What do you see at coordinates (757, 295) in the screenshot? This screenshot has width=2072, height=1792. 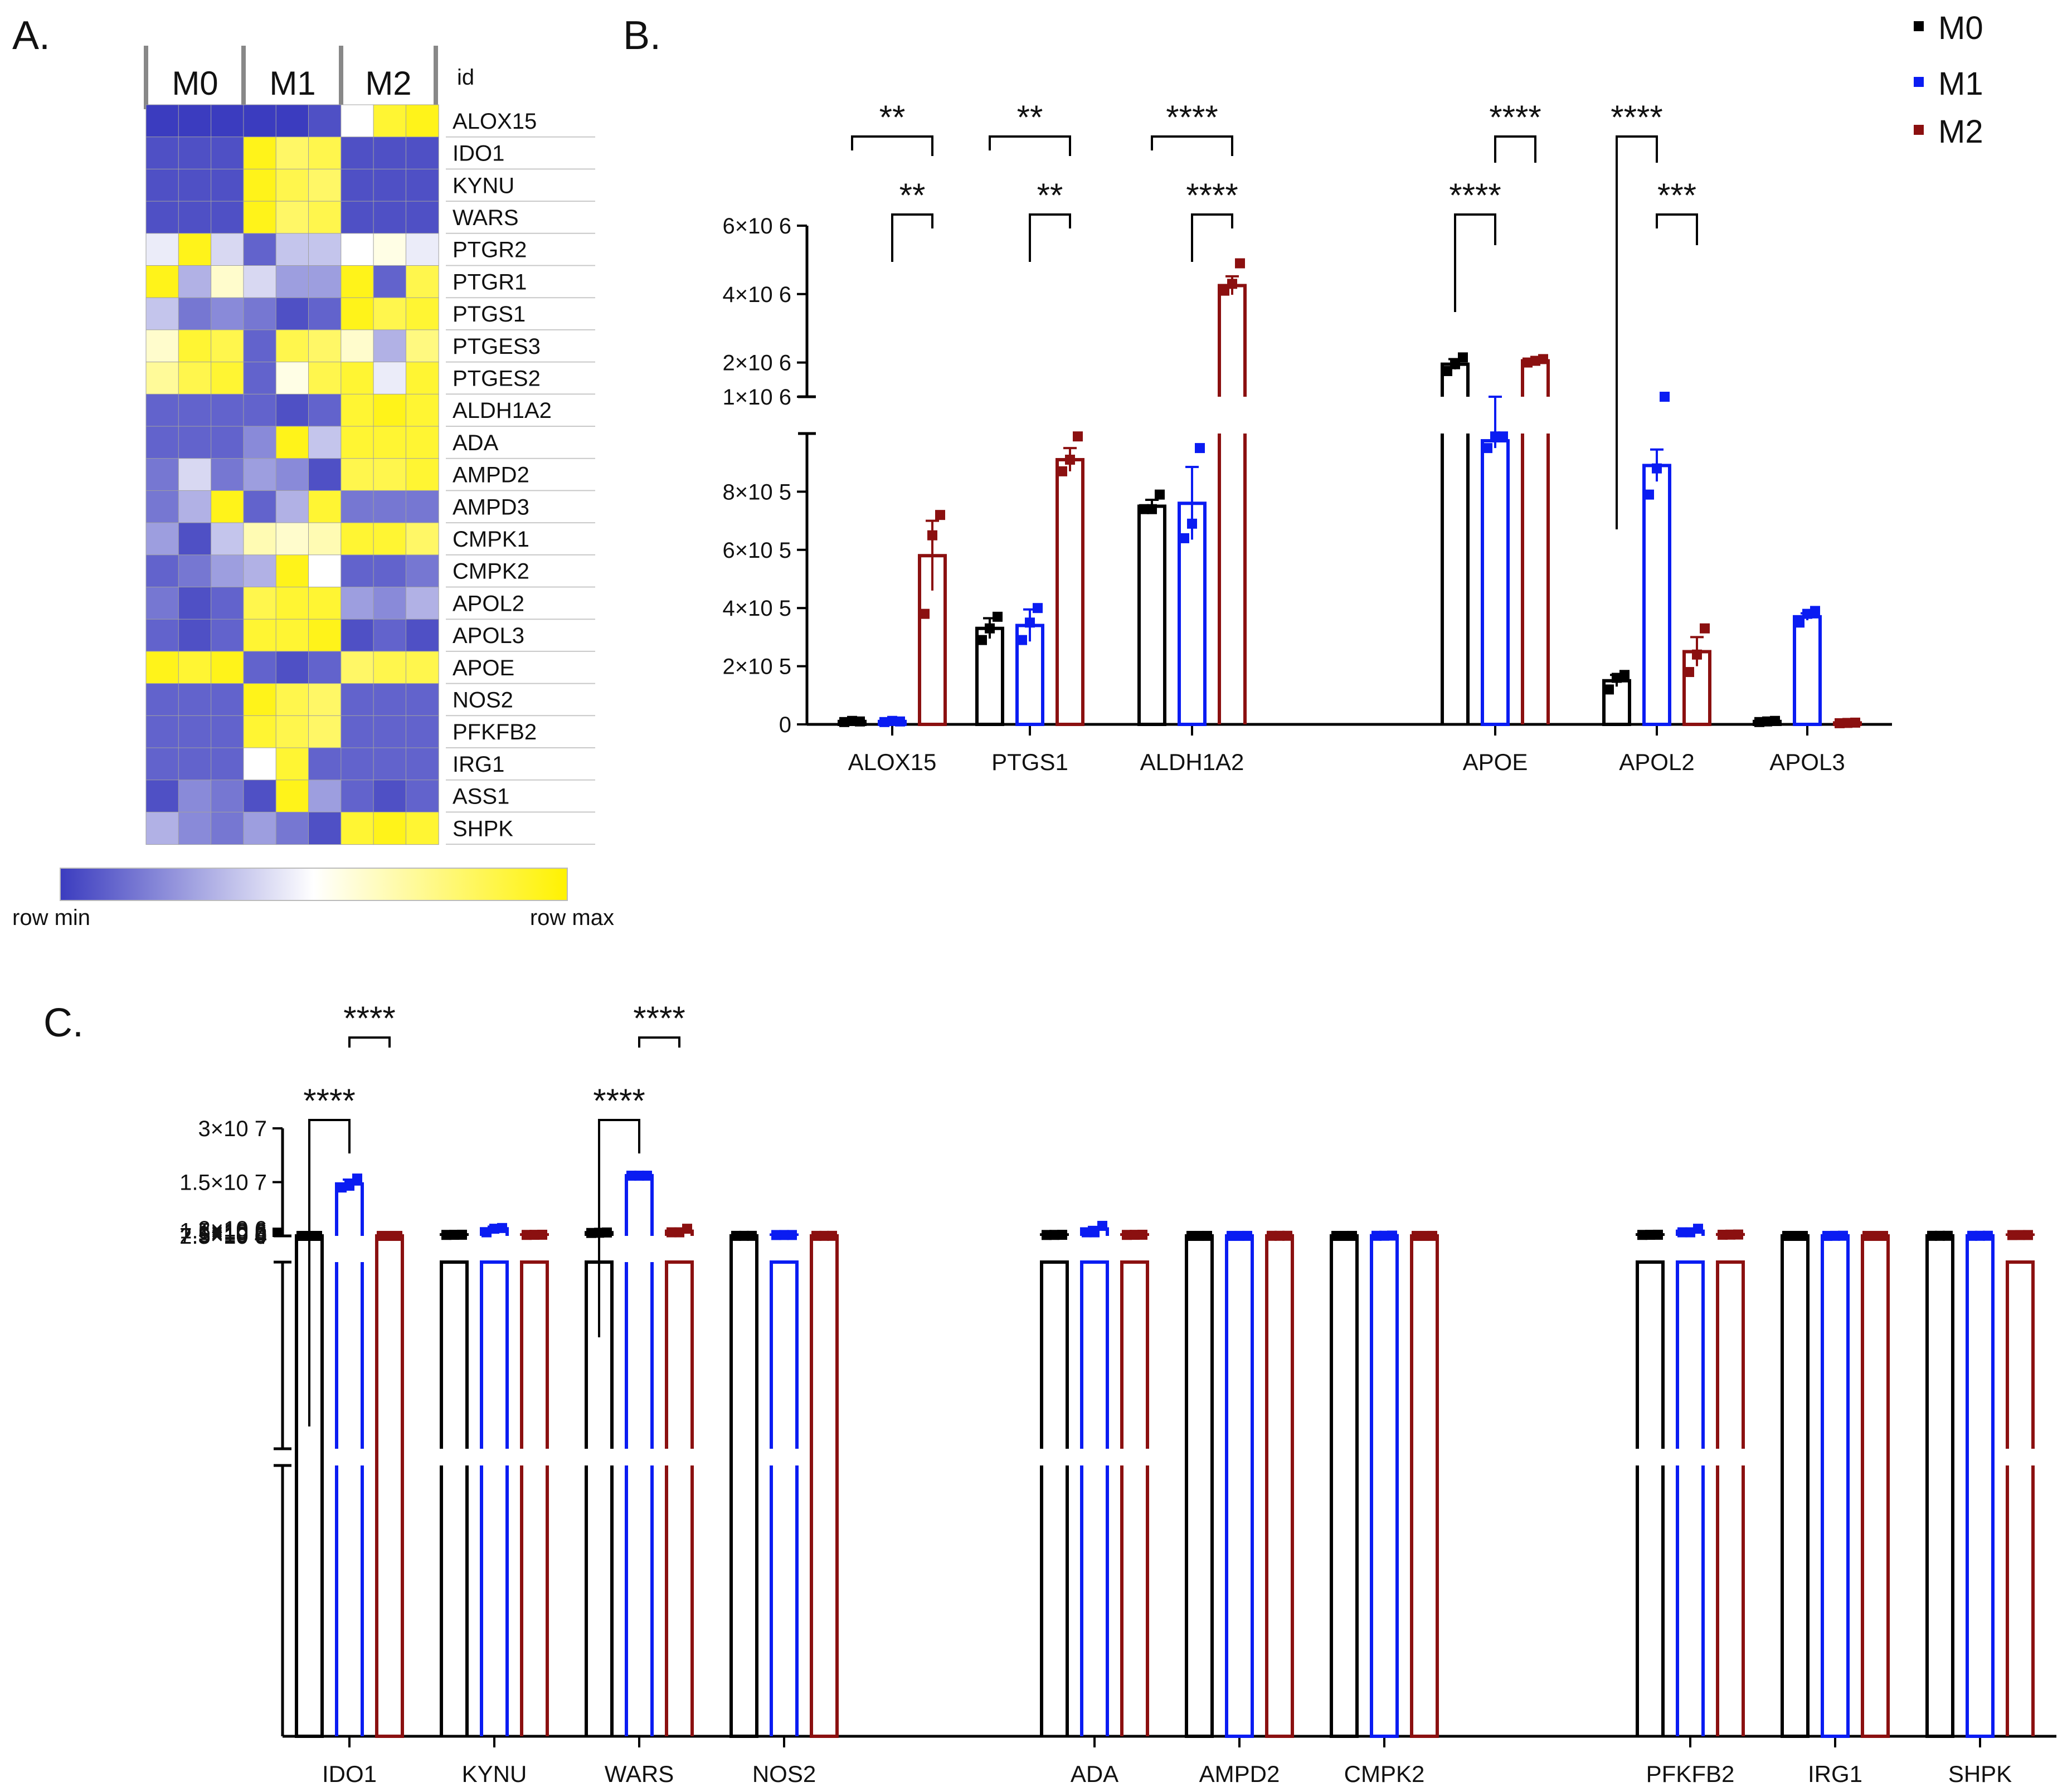 I see `y-tick-label: 4×10 6` at bounding box center [757, 295].